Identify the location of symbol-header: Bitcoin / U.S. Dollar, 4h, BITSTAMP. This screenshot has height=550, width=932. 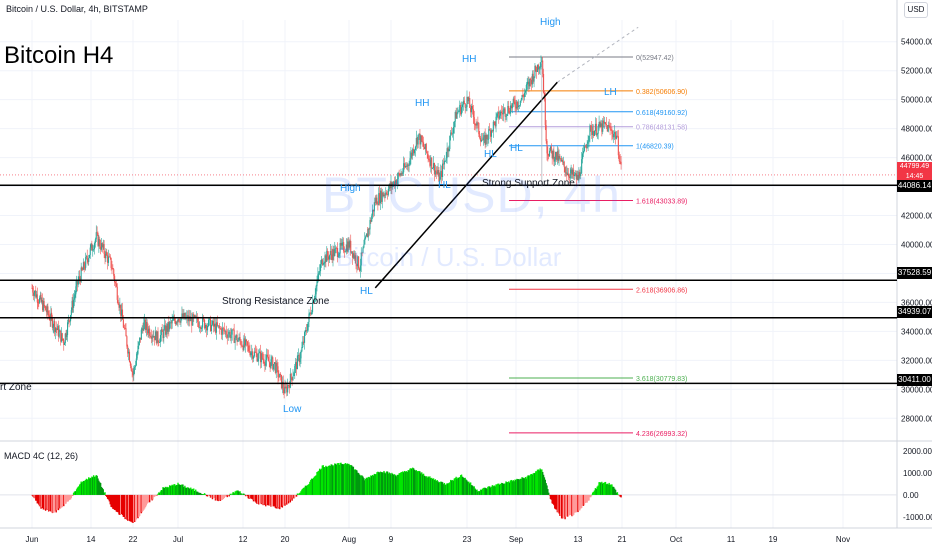
(77, 9).